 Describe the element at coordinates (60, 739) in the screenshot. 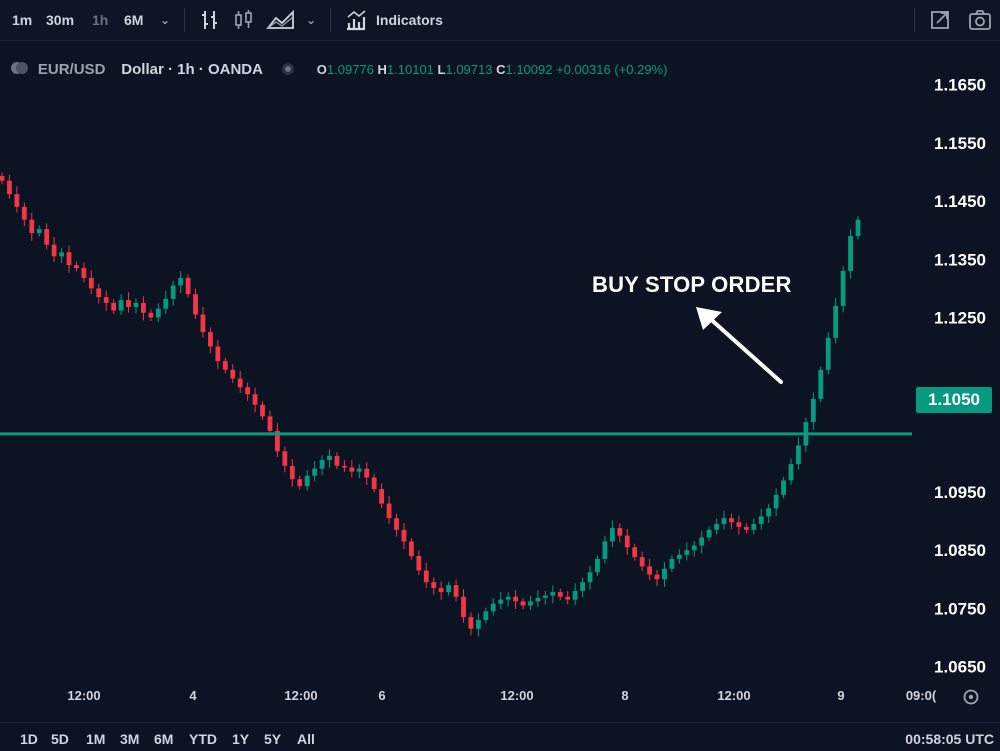

I see `range-button-5d: 5D` at that location.